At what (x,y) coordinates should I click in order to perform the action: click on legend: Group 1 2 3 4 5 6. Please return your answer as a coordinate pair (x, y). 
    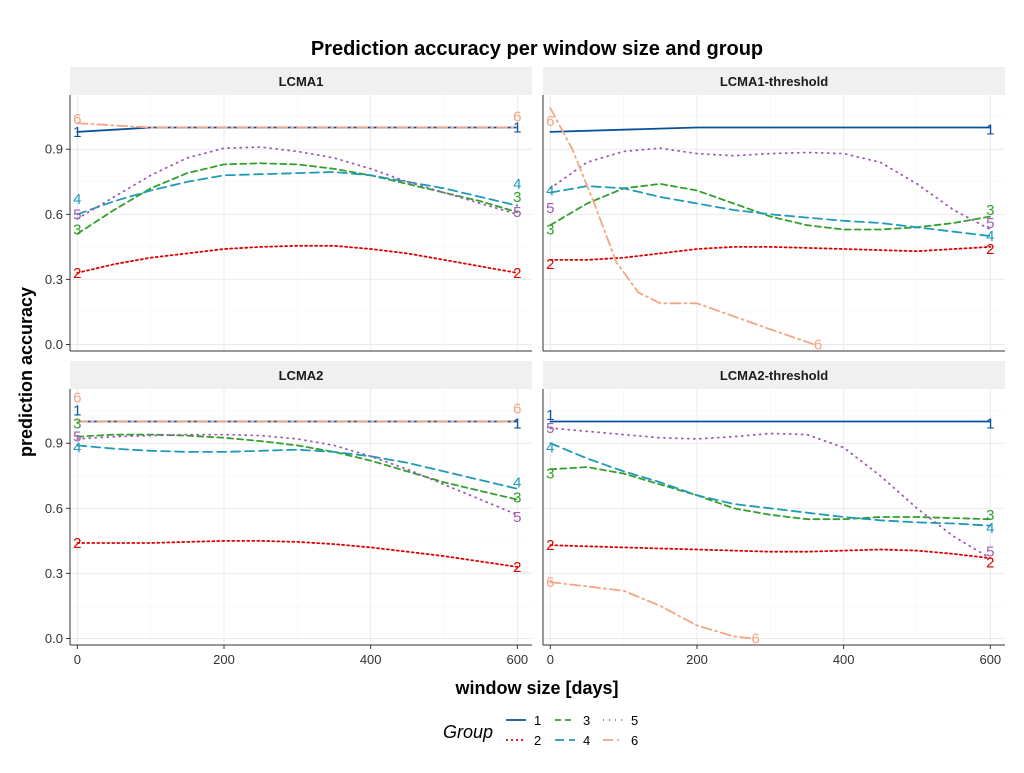
    Looking at the image, I should click on (540, 730).